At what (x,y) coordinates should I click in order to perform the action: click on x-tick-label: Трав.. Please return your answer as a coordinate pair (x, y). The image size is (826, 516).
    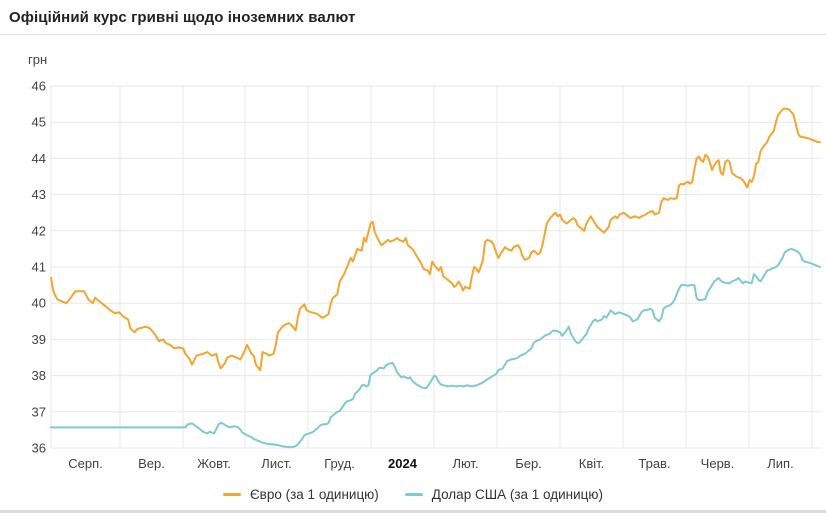
    Looking at the image, I should click on (654, 463).